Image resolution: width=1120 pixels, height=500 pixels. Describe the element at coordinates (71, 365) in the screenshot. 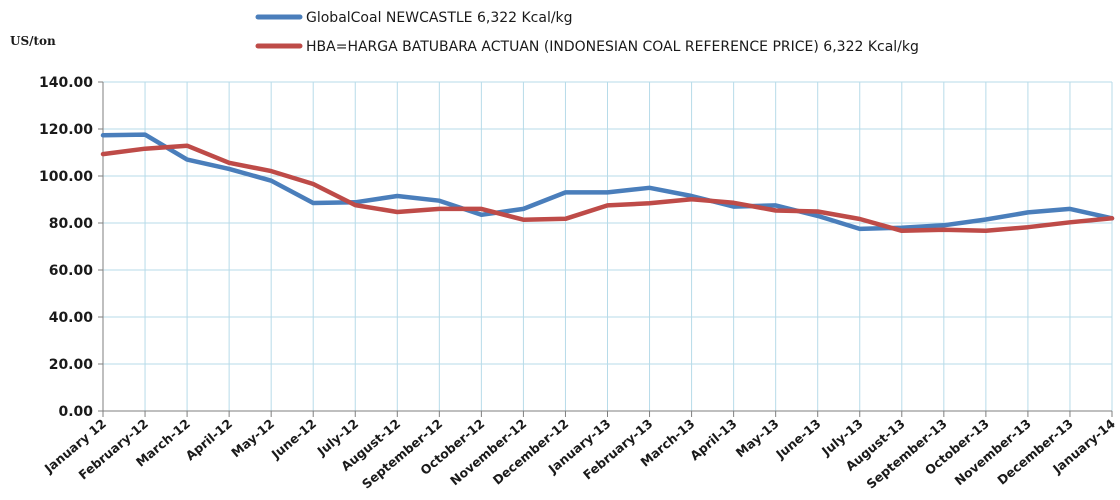

I see `y-tick-label: 20.00` at that location.